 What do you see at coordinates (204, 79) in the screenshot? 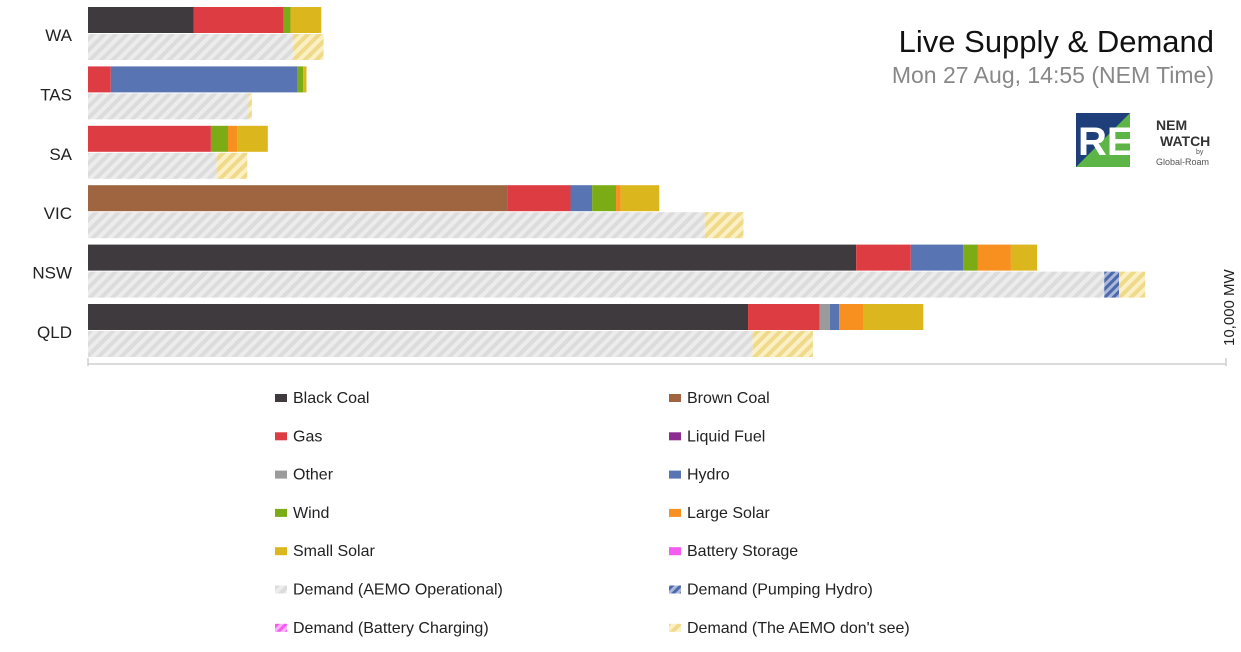
I see `supply-bar-tas-hydro` at bounding box center [204, 79].